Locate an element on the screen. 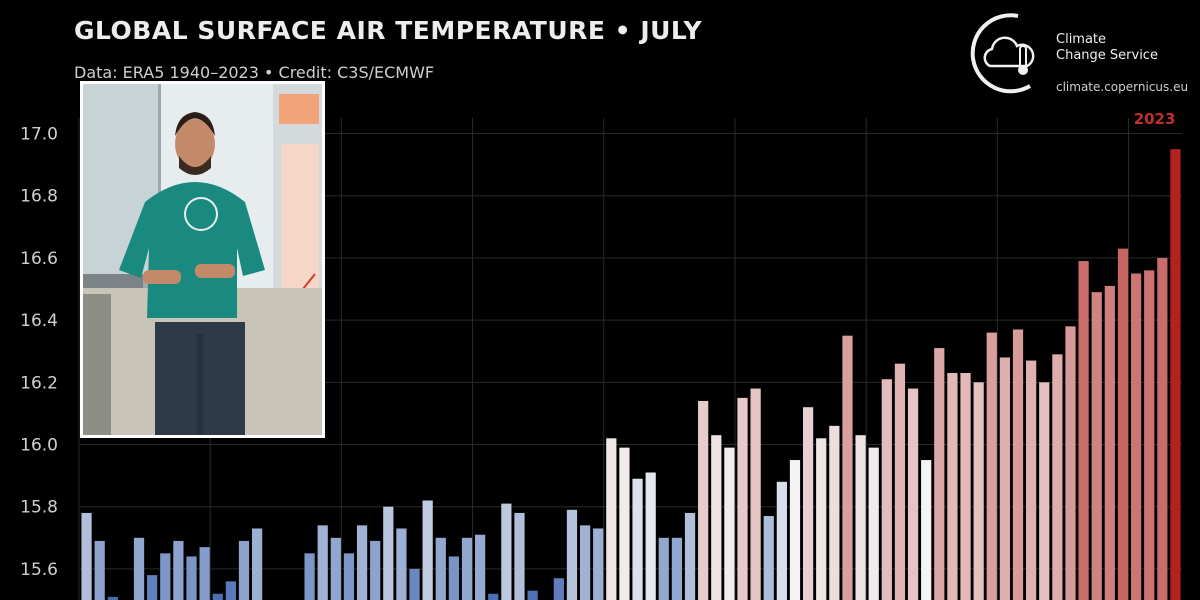  bar-2023 is located at coordinates (1175, 374).